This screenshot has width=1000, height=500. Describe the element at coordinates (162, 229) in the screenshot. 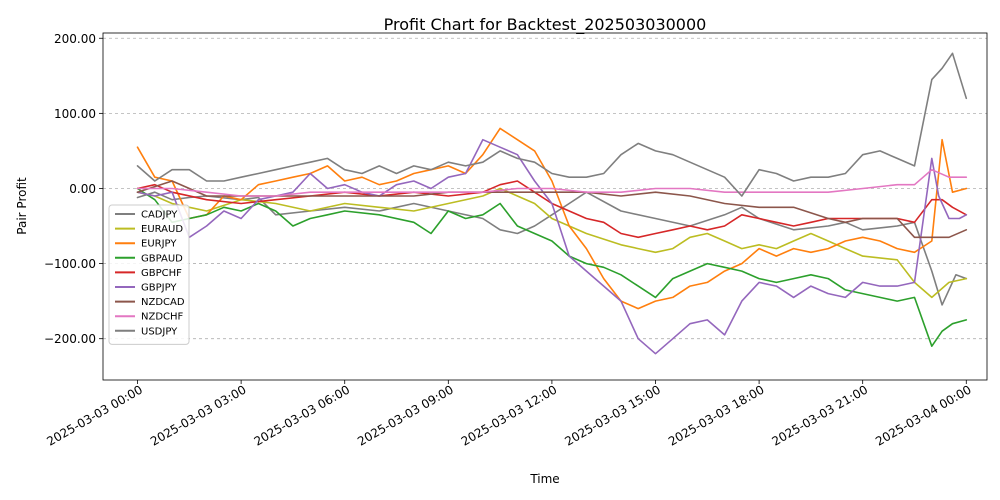

I see `legend-label: EURAUD` at that location.